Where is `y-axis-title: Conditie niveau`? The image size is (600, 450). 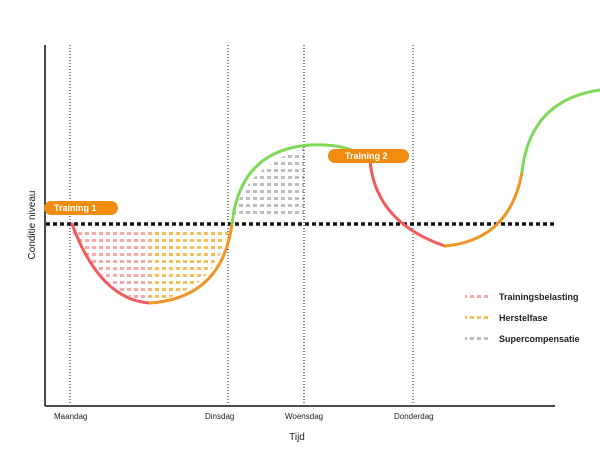 y-axis-title: Conditie niveau is located at coordinates (32, 225).